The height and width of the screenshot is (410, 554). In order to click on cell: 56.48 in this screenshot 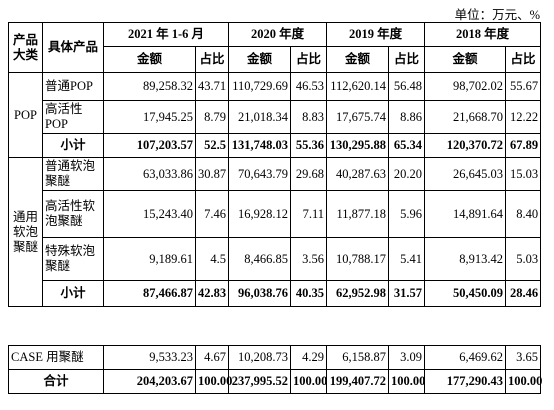, I will do `click(407, 86)`.